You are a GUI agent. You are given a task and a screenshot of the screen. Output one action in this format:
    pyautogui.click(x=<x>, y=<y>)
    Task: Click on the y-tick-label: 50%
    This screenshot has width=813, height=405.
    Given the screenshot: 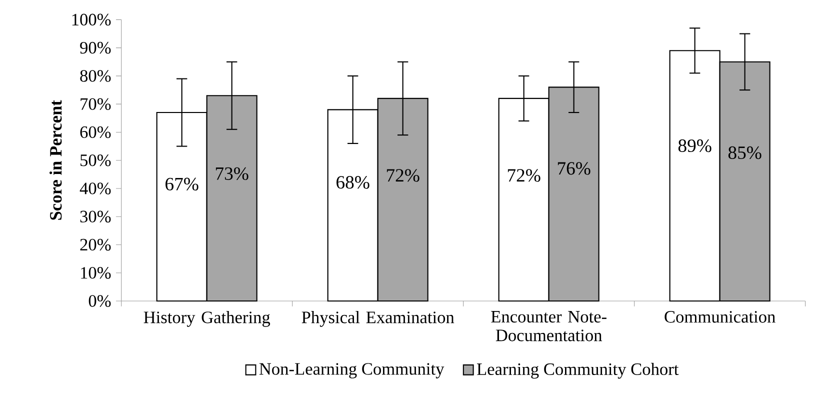 What is the action you would take?
    pyautogui.click(x=95, y=160)
    